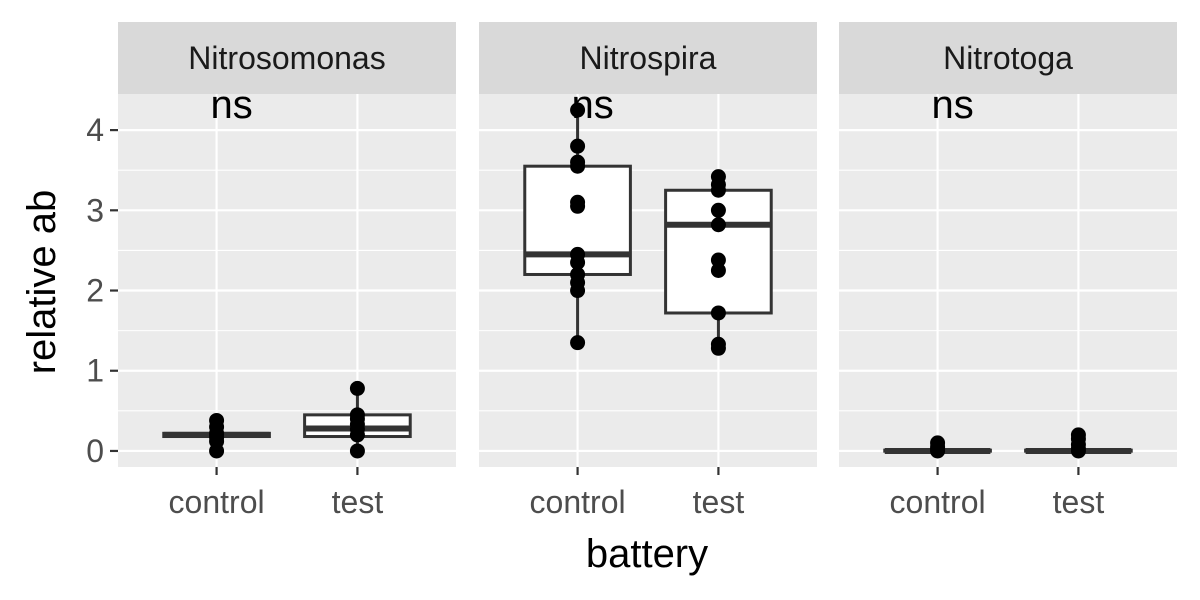  I want to click on y-tick-label: 3, so click(95, 210).